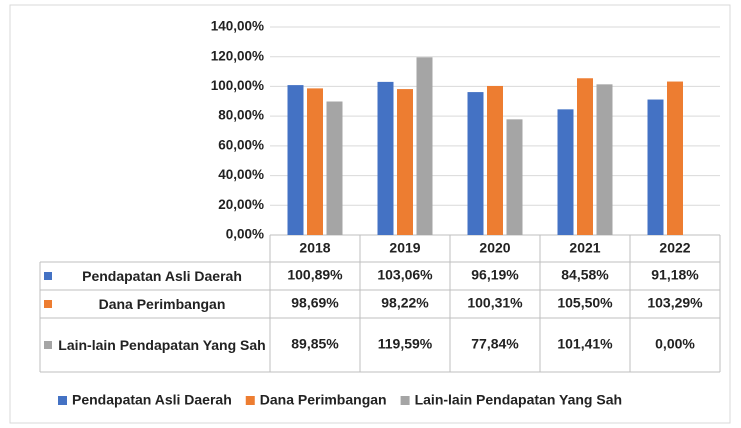  I want to click on y-tick-label: 80,00%, so click(241, 115).